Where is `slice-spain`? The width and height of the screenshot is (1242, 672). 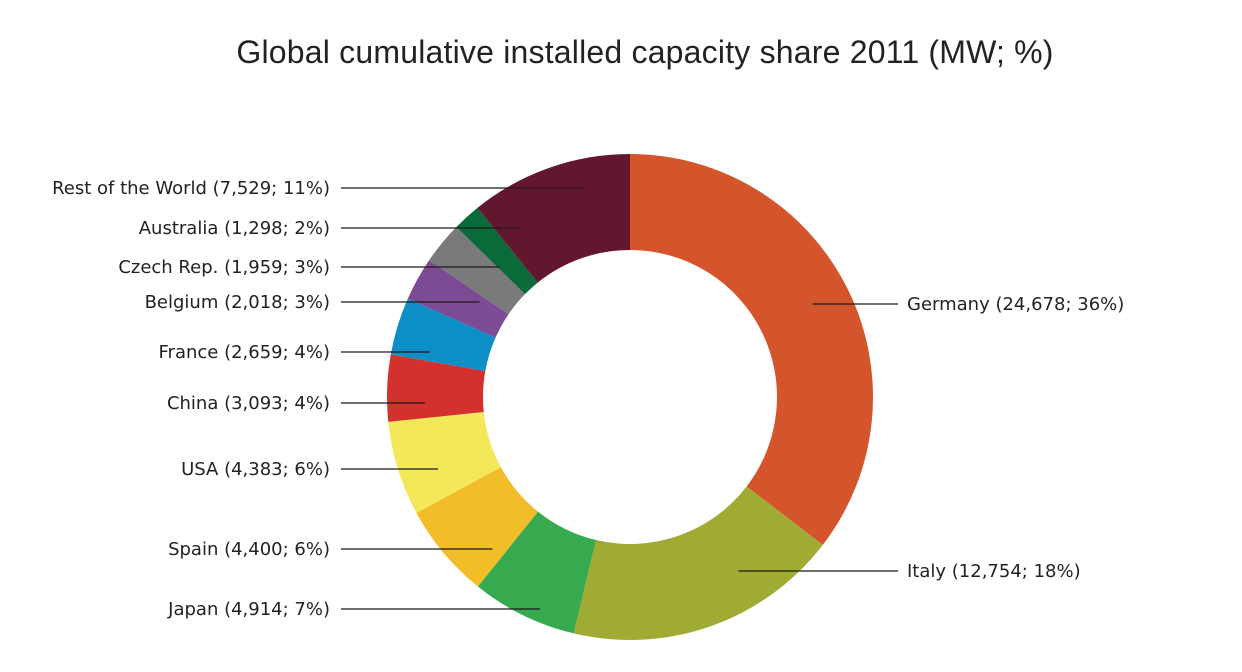 slice-spain is located at coordinates (477, 527).